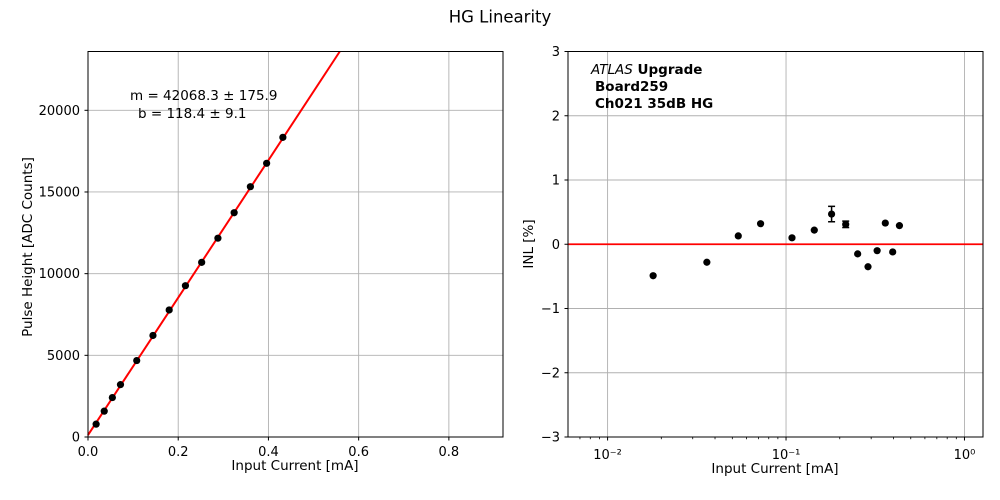 This screenshot has height=500, width=1000. What do you see at coordinates (500, 17) in the screenshot?
I see `figure-title: HG Linearity` at bounding box center [500, 17].